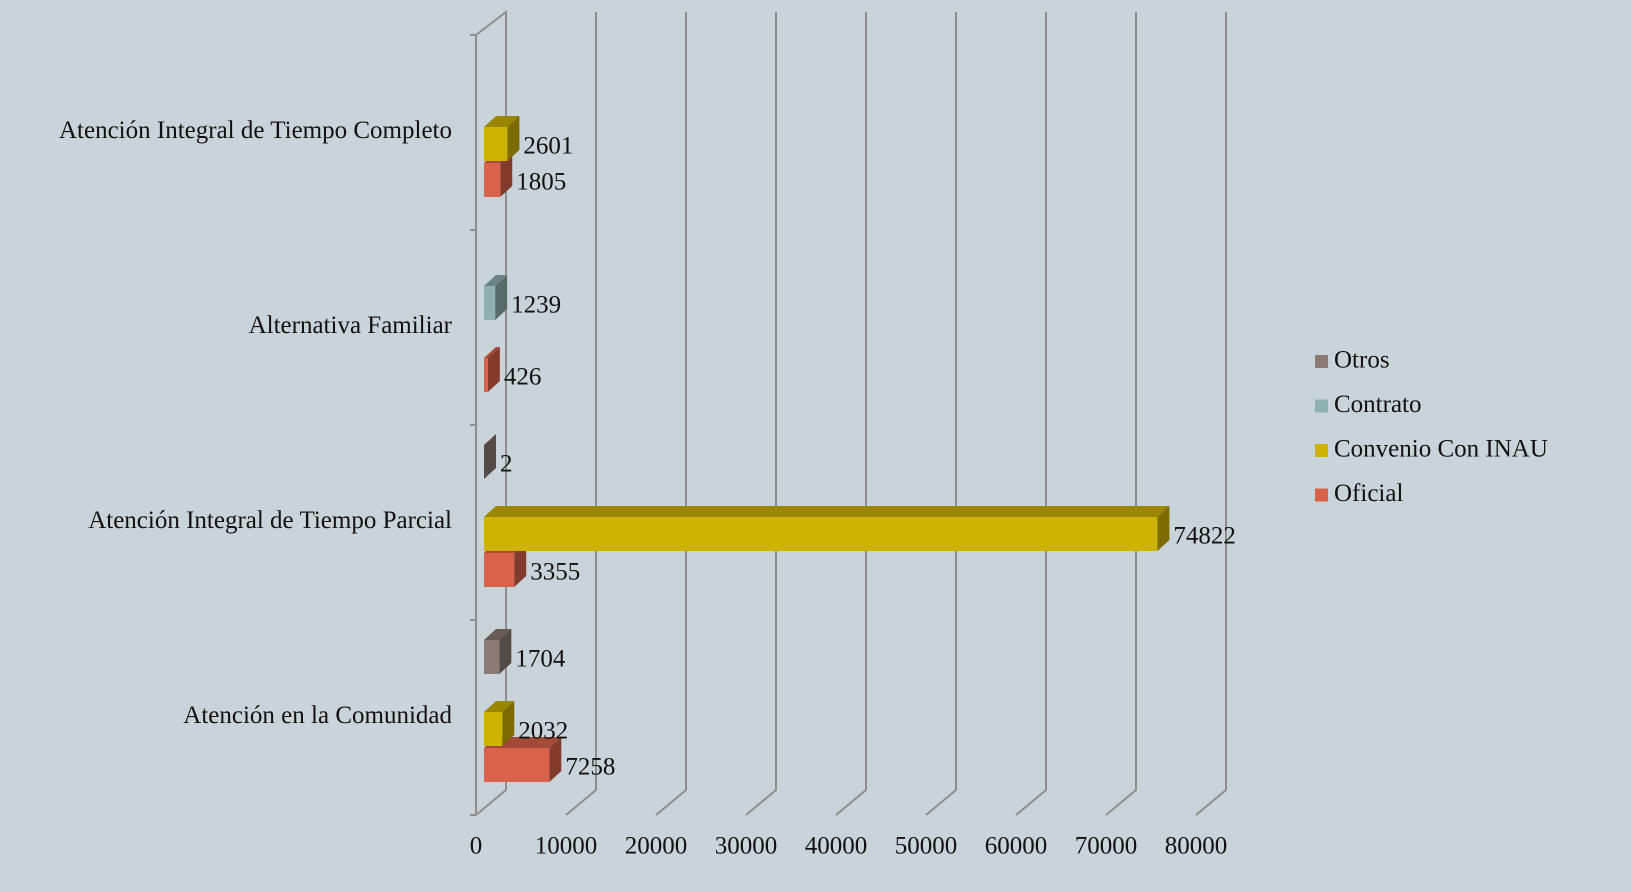  I want to click on y-tick-label: Atención en la Comunidad, so click(317, 715).